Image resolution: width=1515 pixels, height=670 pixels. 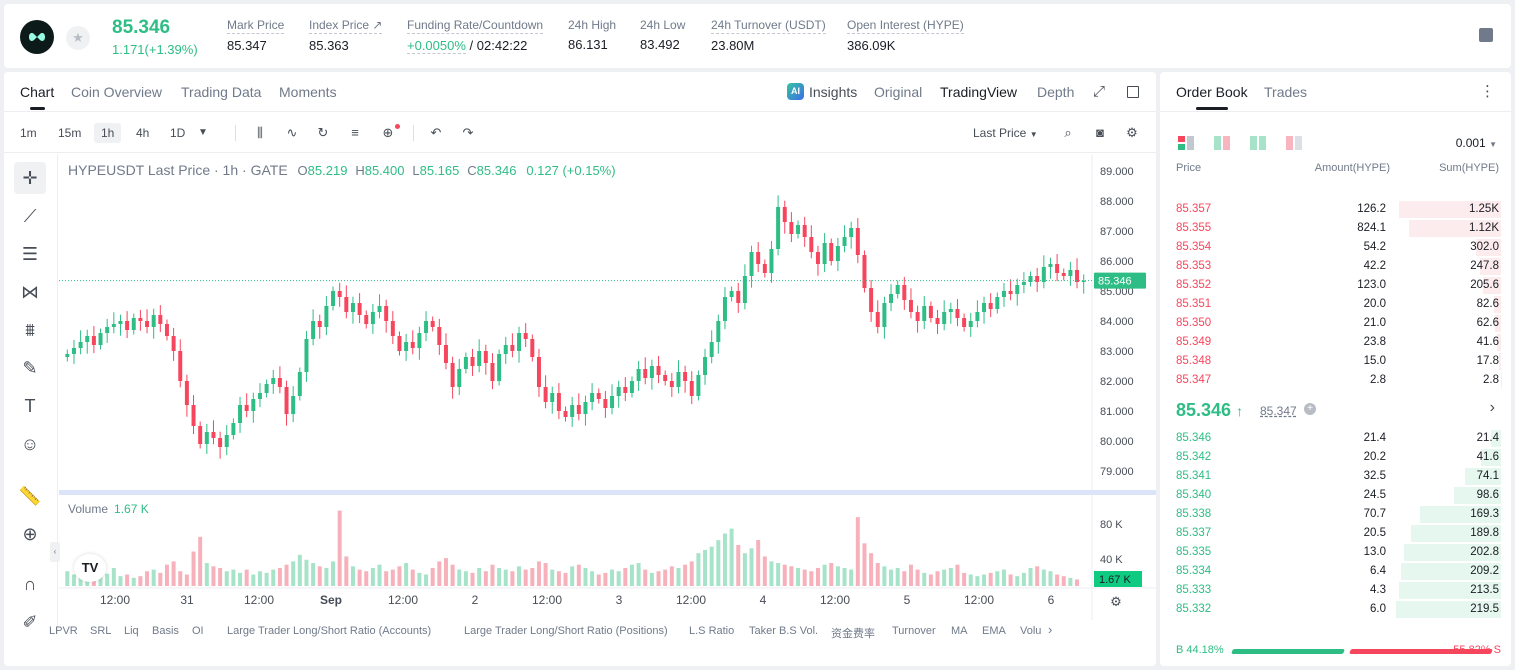 What do you see at coordinates (1068, 132) in the screenshot?
I see `search-icon: ⌕` at bounding box center [1068, 132].